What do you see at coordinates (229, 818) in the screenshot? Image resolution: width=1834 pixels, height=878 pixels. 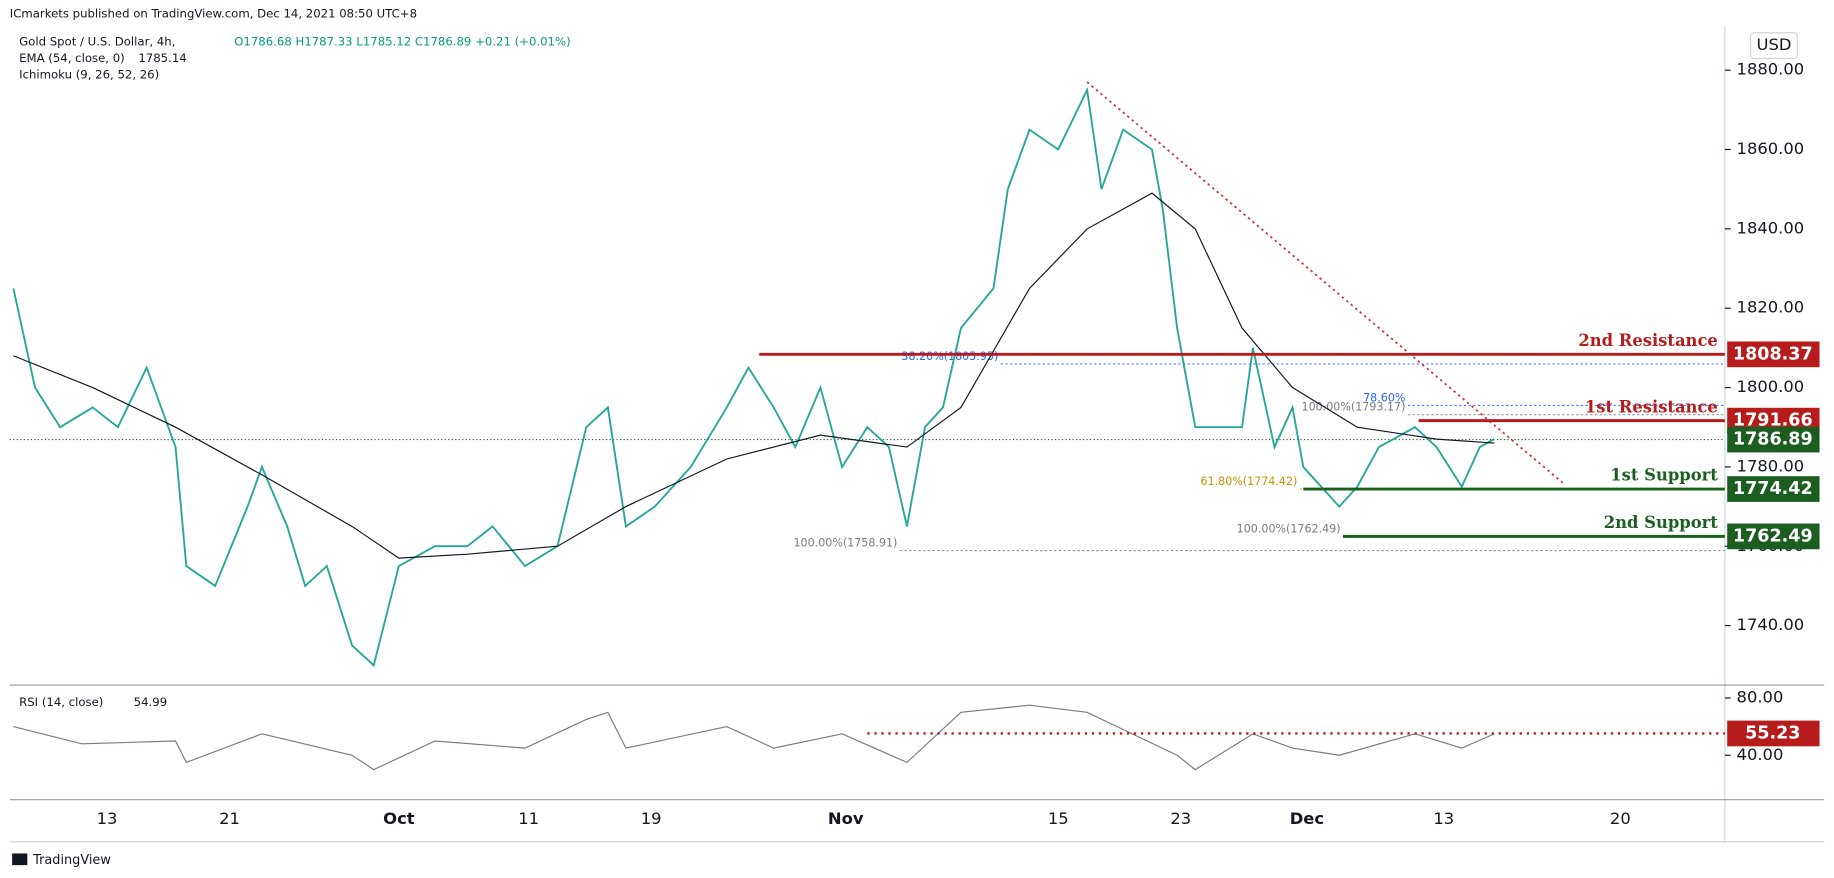 I see `x-tick-label: 21` at bounding box center [229, 818].